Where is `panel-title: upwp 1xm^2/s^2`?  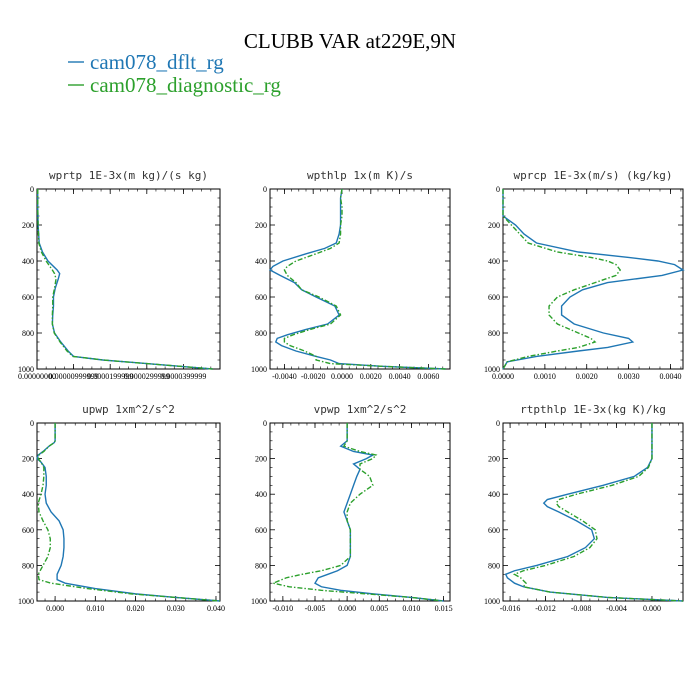
panel-title: upwp 1xm^2/s^2 is located at coordinates (128, 409).